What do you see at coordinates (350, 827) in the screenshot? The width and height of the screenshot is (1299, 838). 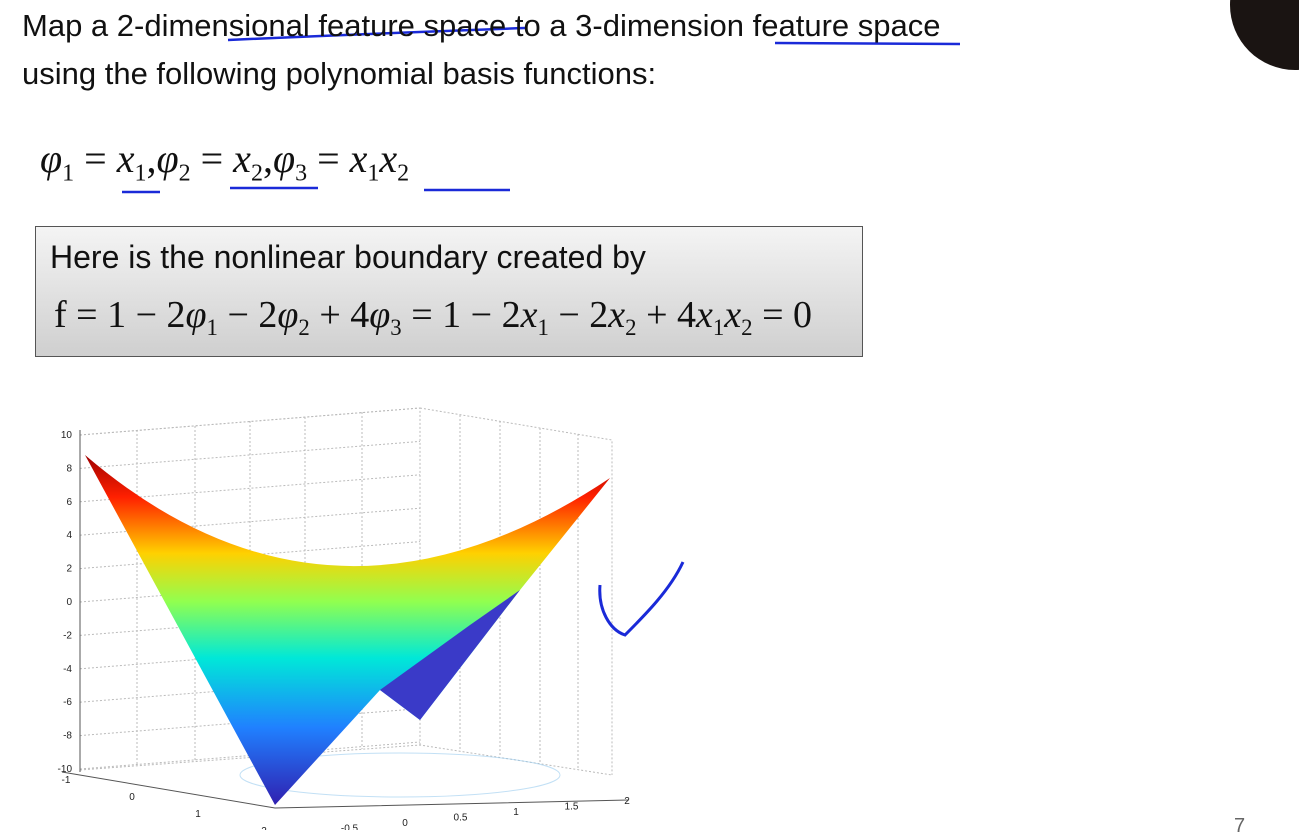 I see `x-tick-label: -0.5` at bounding box center [350, 827].